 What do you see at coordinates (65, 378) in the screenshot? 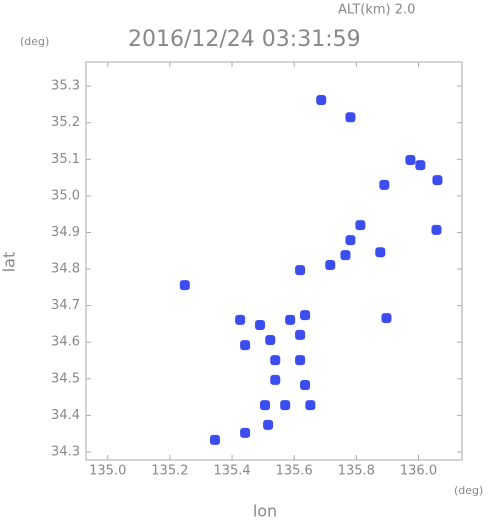
I see `y-tick-label: 34.5` at bounding box center [65, 378].